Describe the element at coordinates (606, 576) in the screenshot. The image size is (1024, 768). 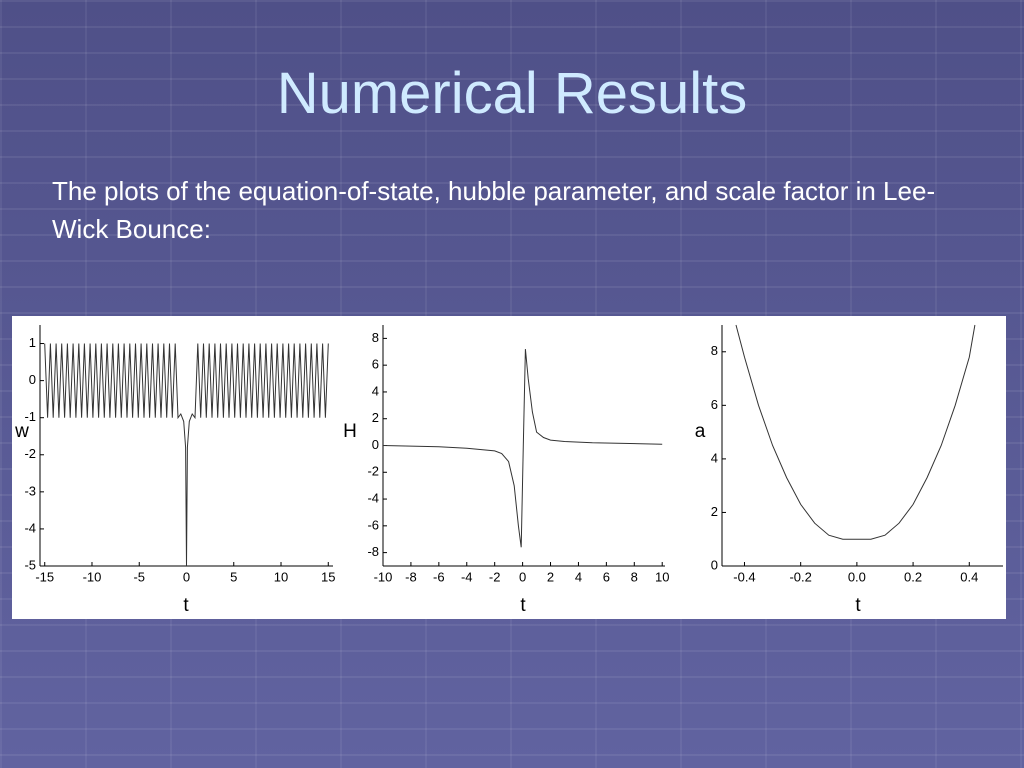
I see `x-tick-label: 6` at that location.